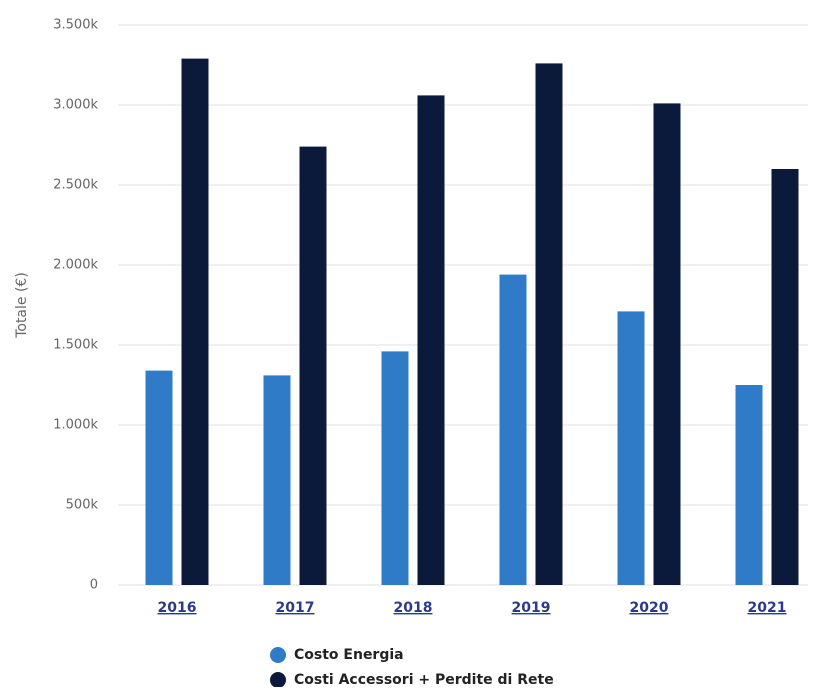 This screenshot has width=821, height=691. What do you see at coordinates (75, 185) in the screenshot?
I see `y-tick-label: 2.500k` at bounding box center [75, 185].